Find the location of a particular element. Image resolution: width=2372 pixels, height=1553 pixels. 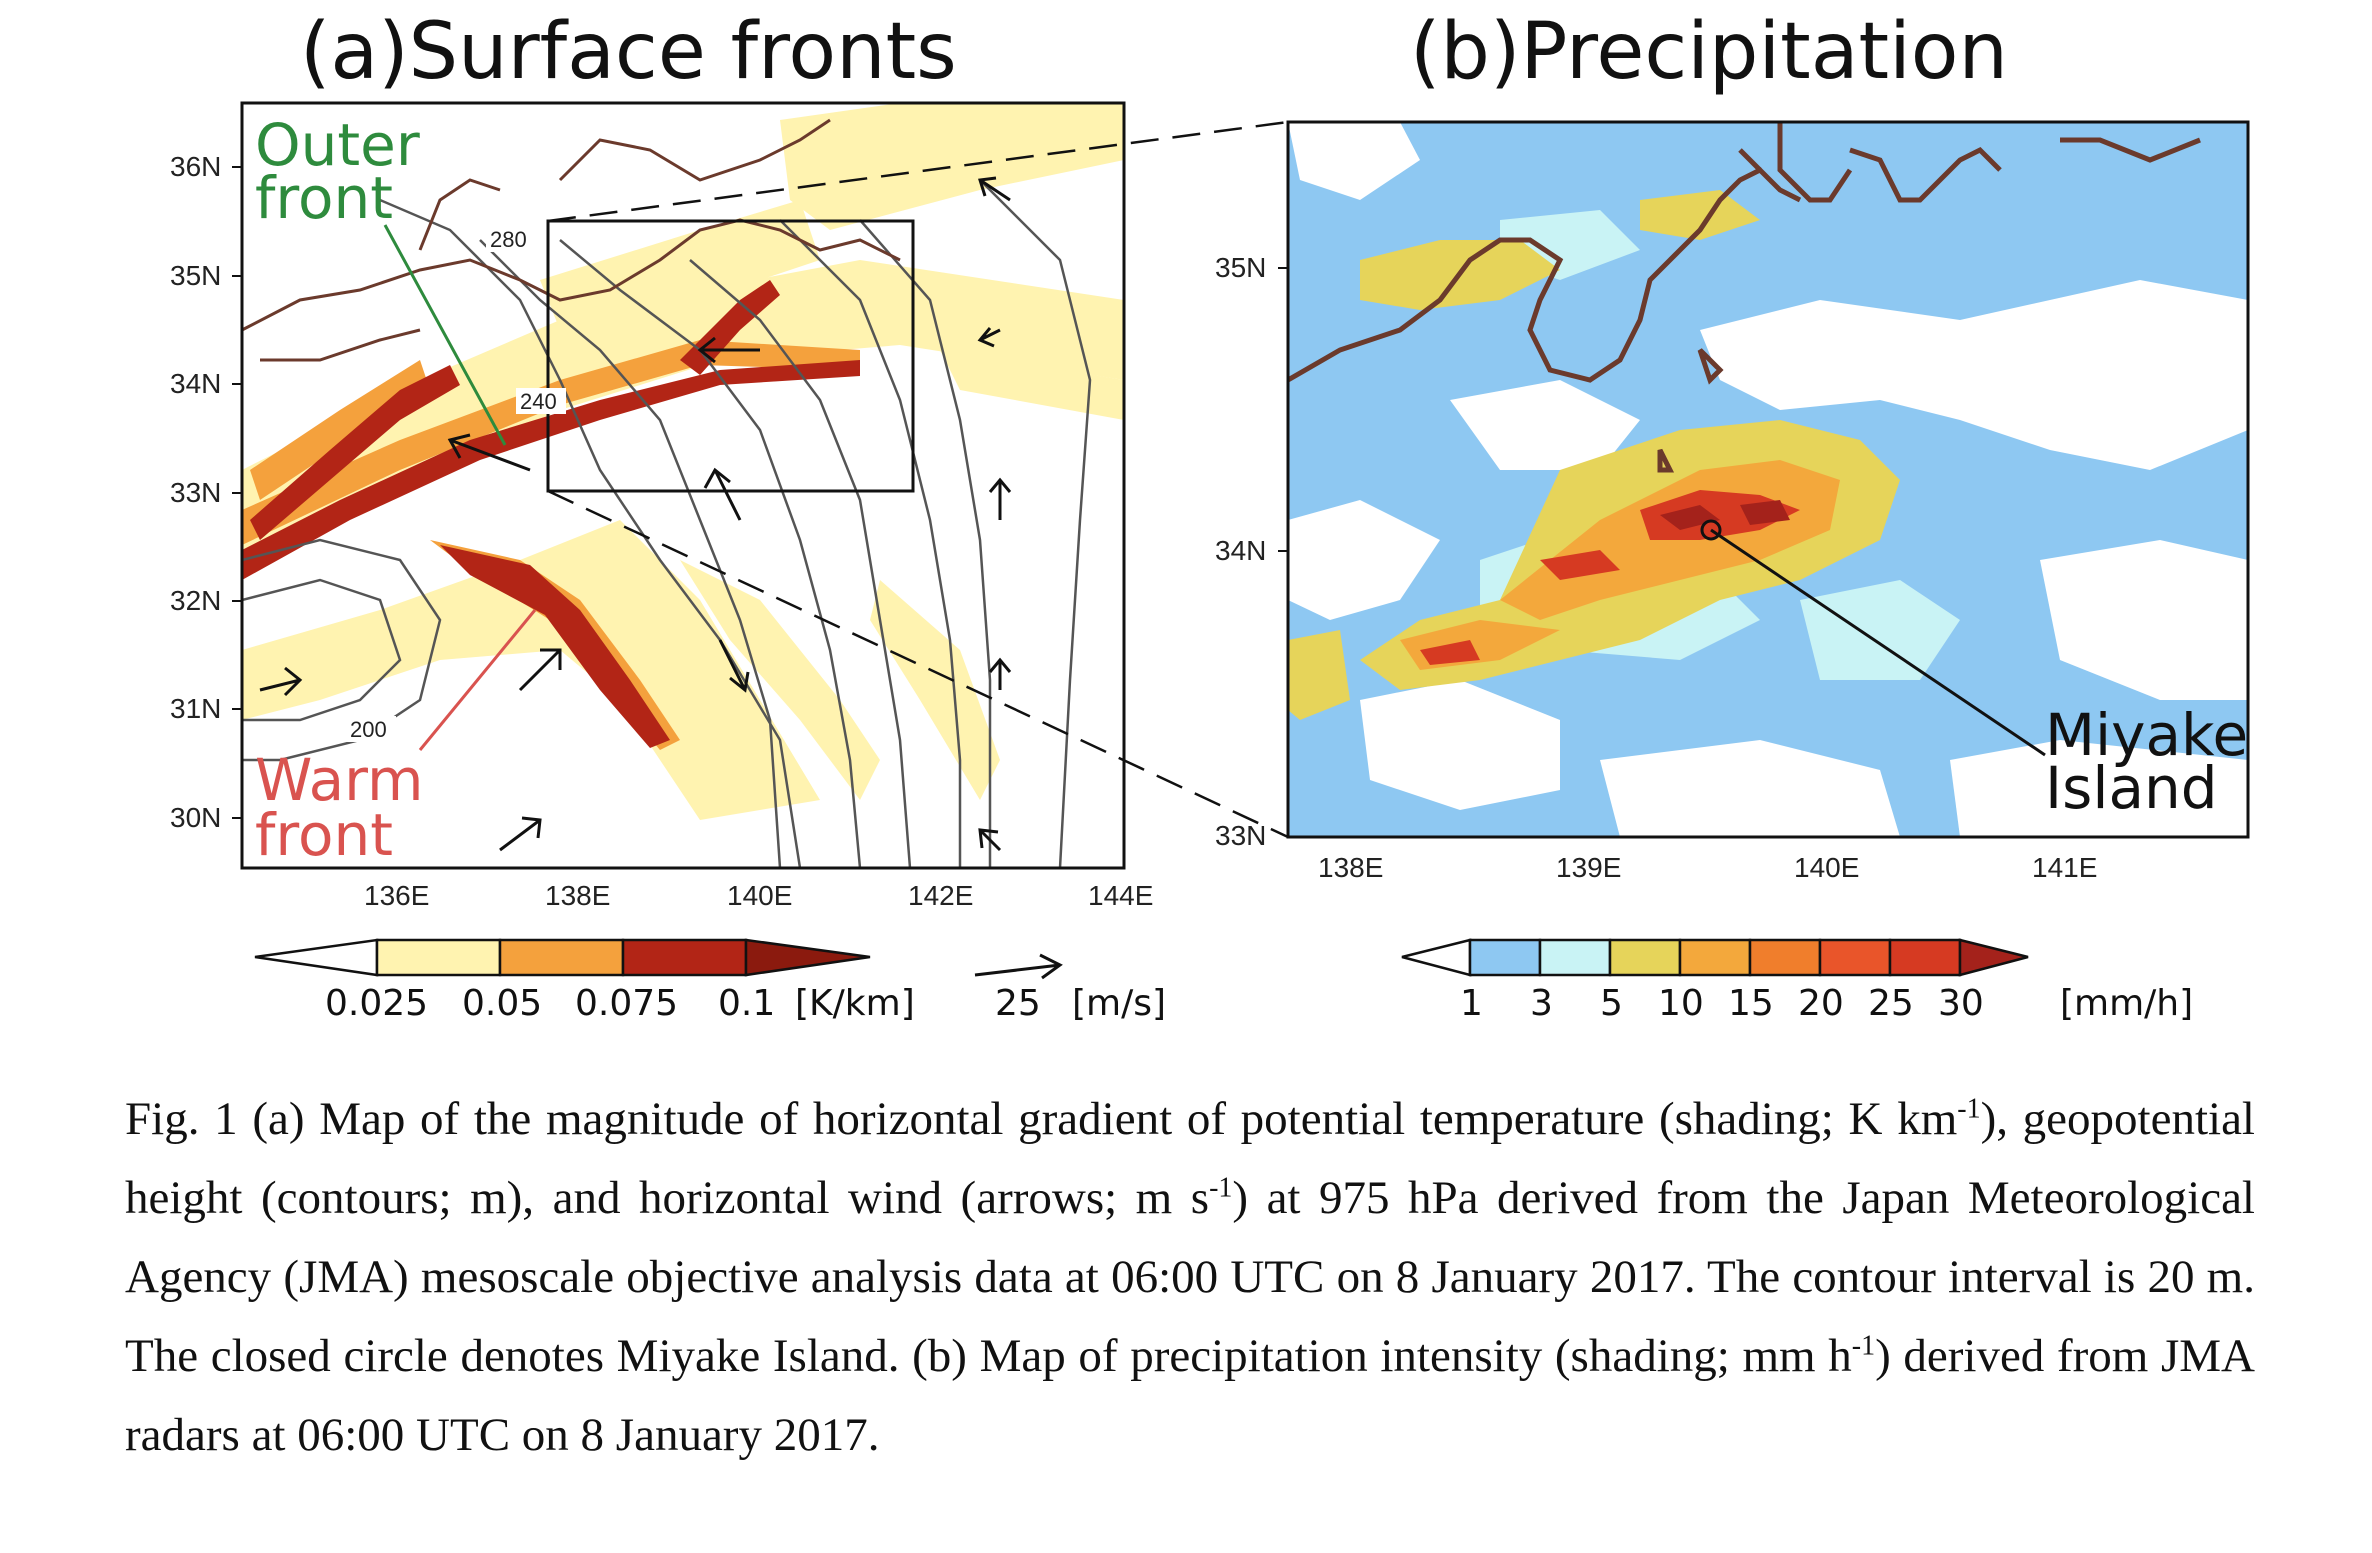

colorbar-label: 1 is located at coordinates (1471, 1003).